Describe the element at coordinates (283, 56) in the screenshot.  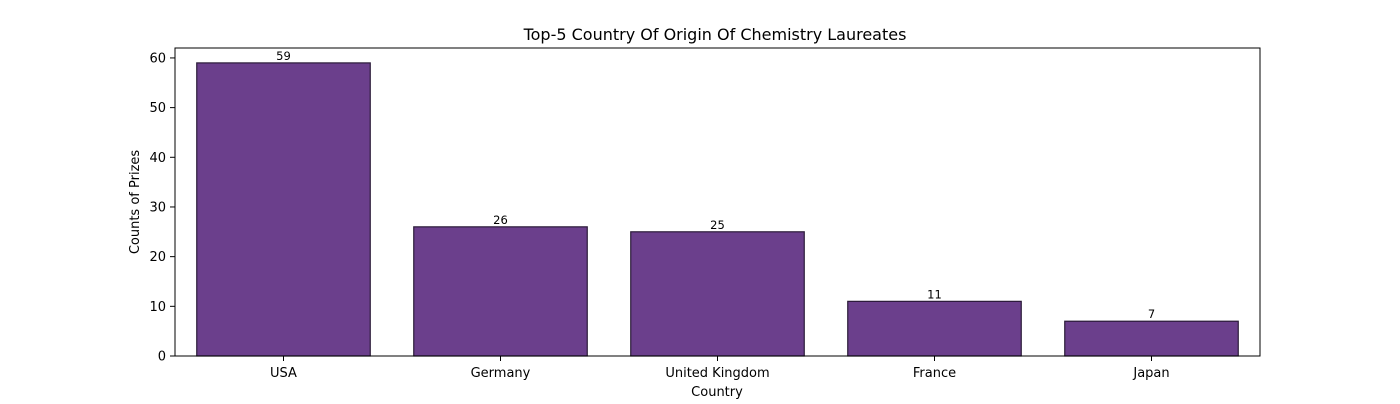
I see `bar-value-label: 59` at that location.